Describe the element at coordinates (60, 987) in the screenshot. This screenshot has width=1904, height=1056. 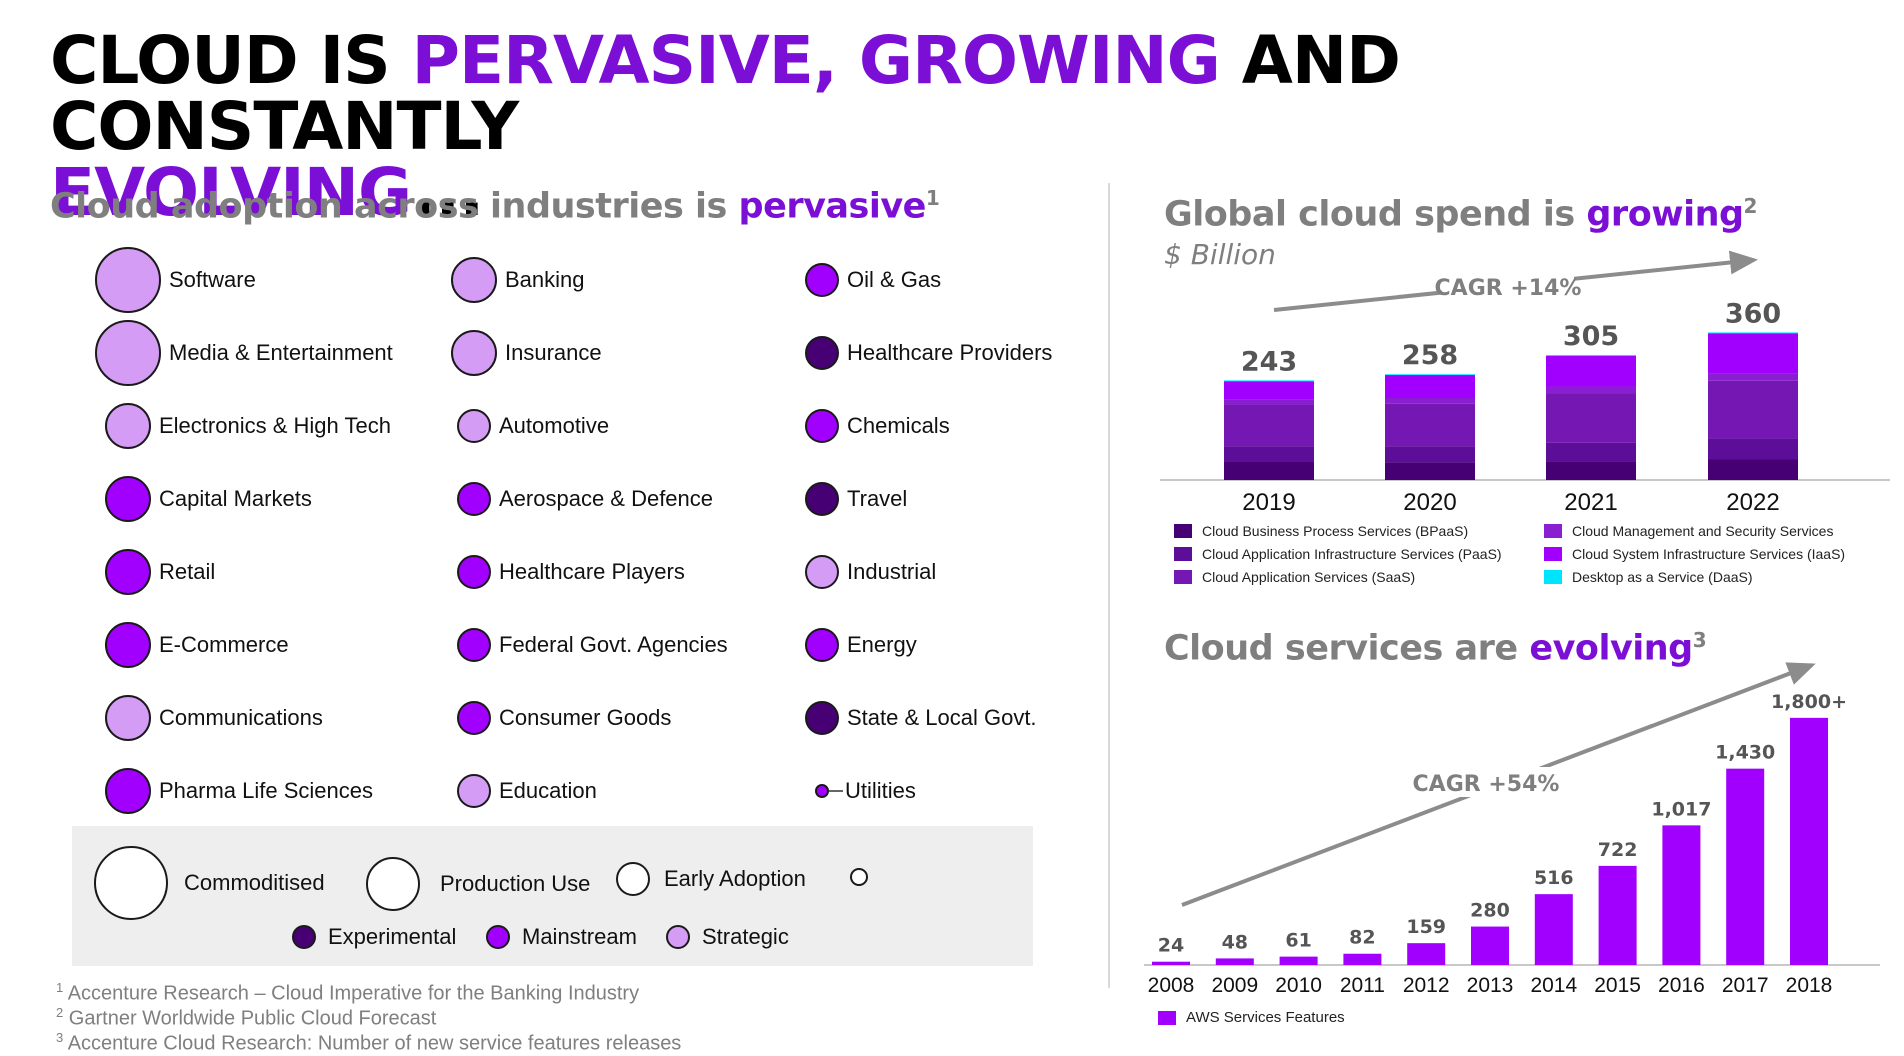
I see `footnote-1-num: 1` at that location.